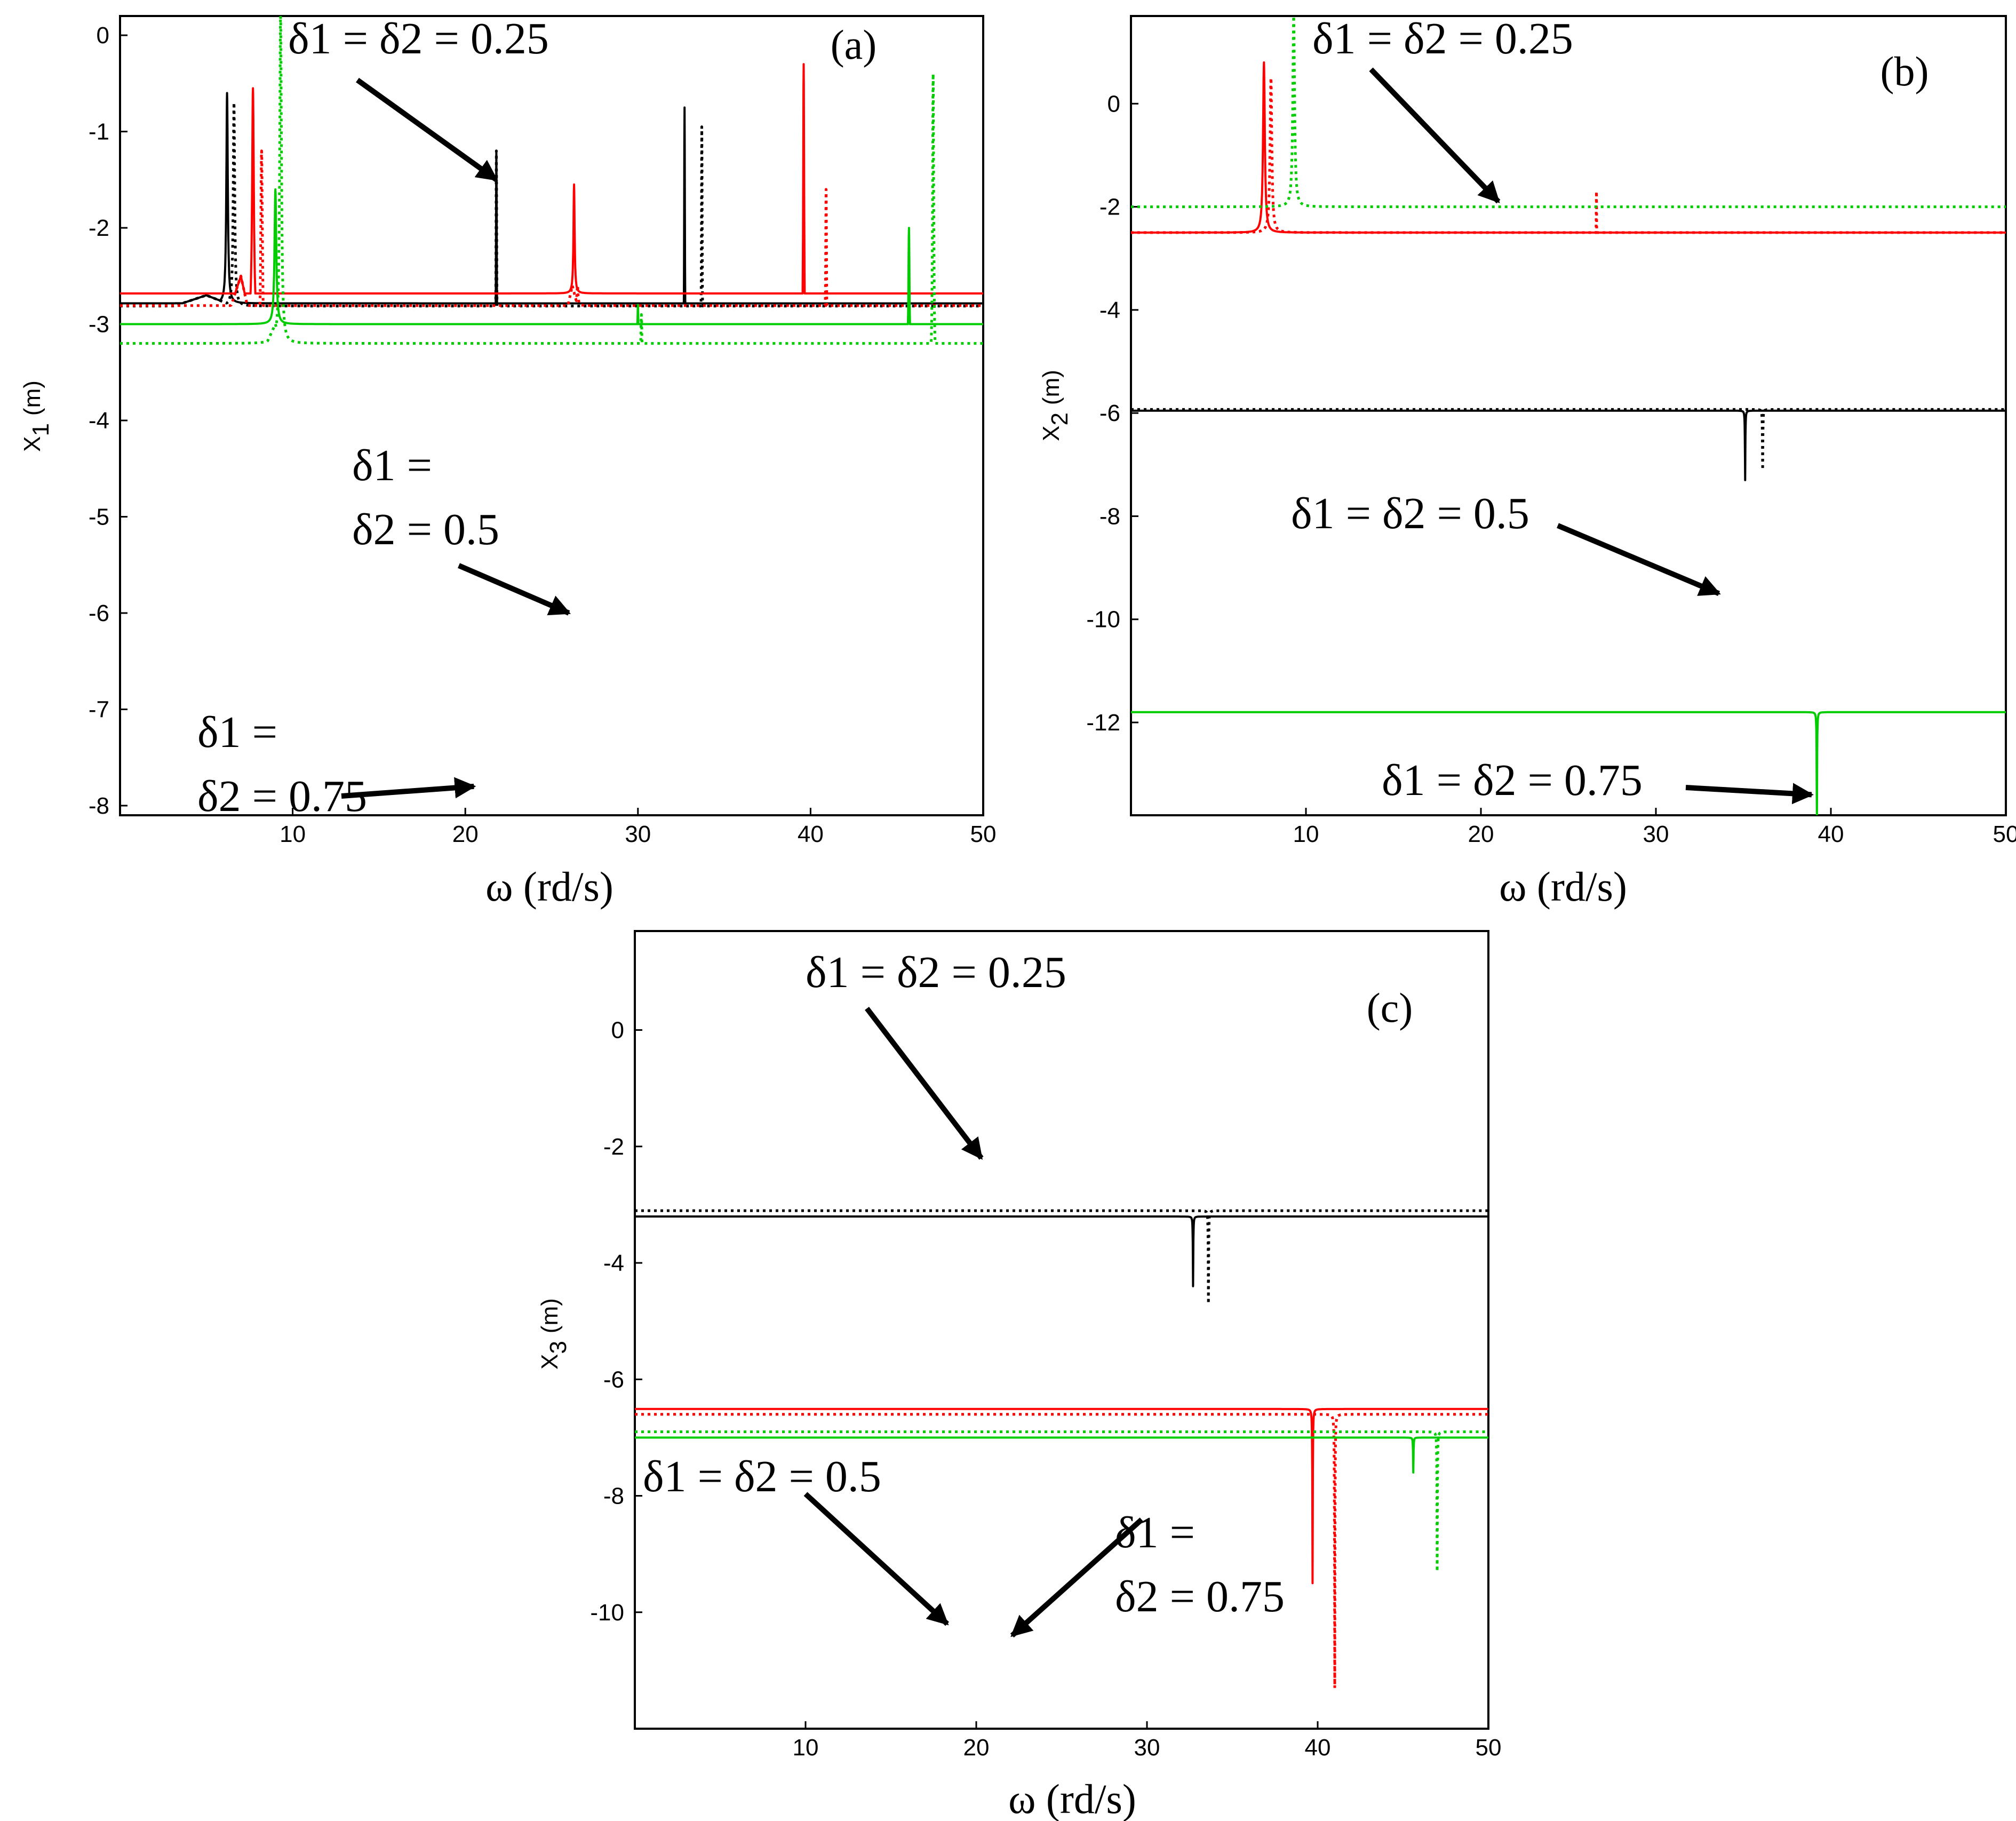 The width and height of the screenshot is (2016, 1821). I want to click on panel-label: (c), so click(1390, 1008).